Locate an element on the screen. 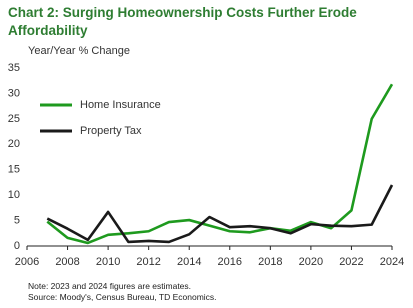 The image size is (413, 308). y-tick-label: 15 is located at coordinates (14, 170).